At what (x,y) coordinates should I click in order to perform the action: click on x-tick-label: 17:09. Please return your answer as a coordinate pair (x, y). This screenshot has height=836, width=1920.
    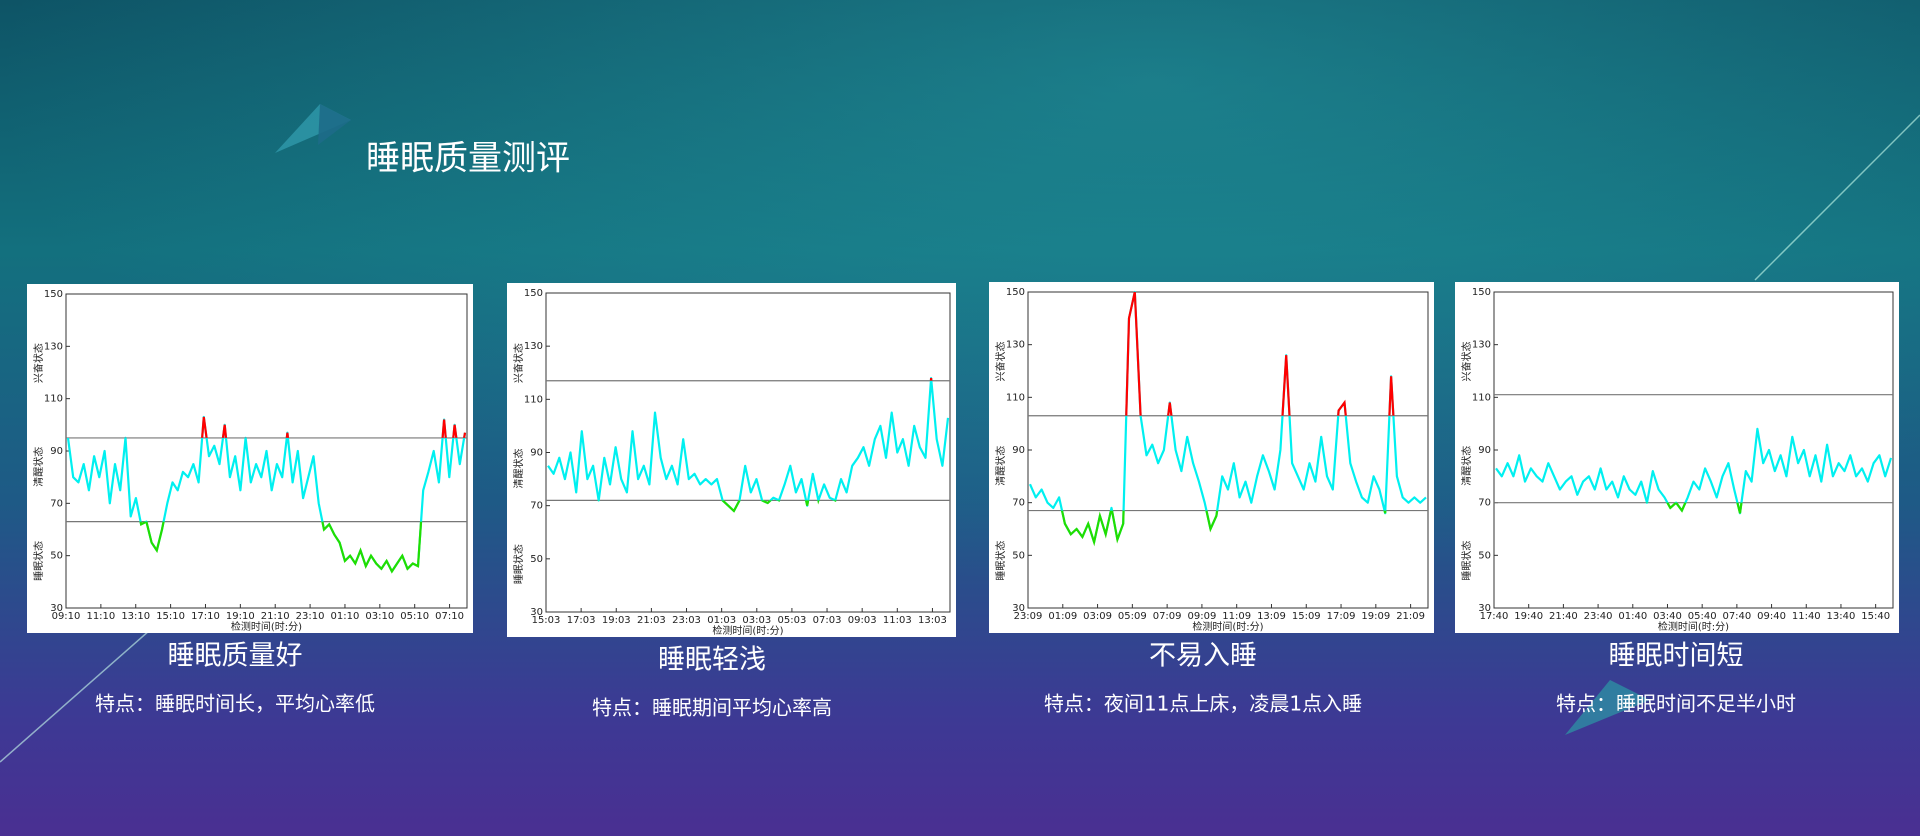
    Looking at the image, I should click on (1341, 616).